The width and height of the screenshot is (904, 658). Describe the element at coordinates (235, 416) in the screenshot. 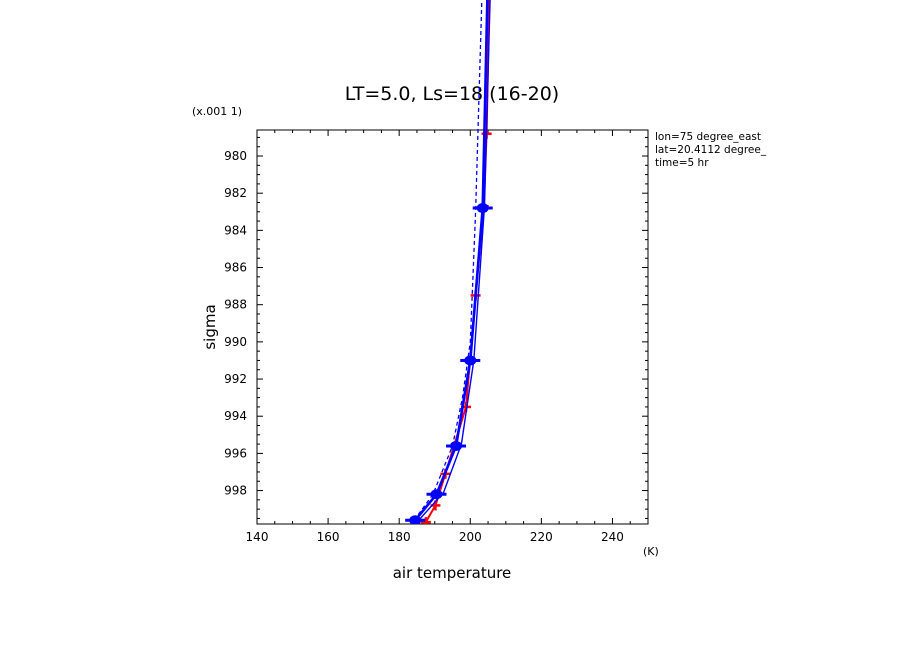

I see `y-tick-label: 994` at that location.